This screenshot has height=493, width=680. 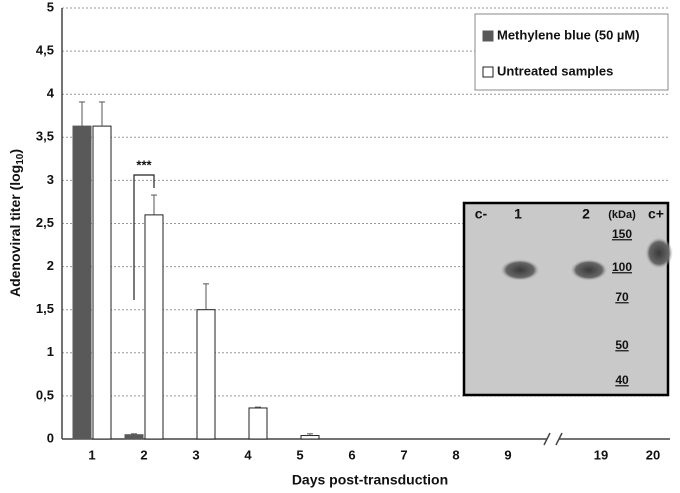 I want to click on y-tick-label: 0,5, so click(x=45, y=394).